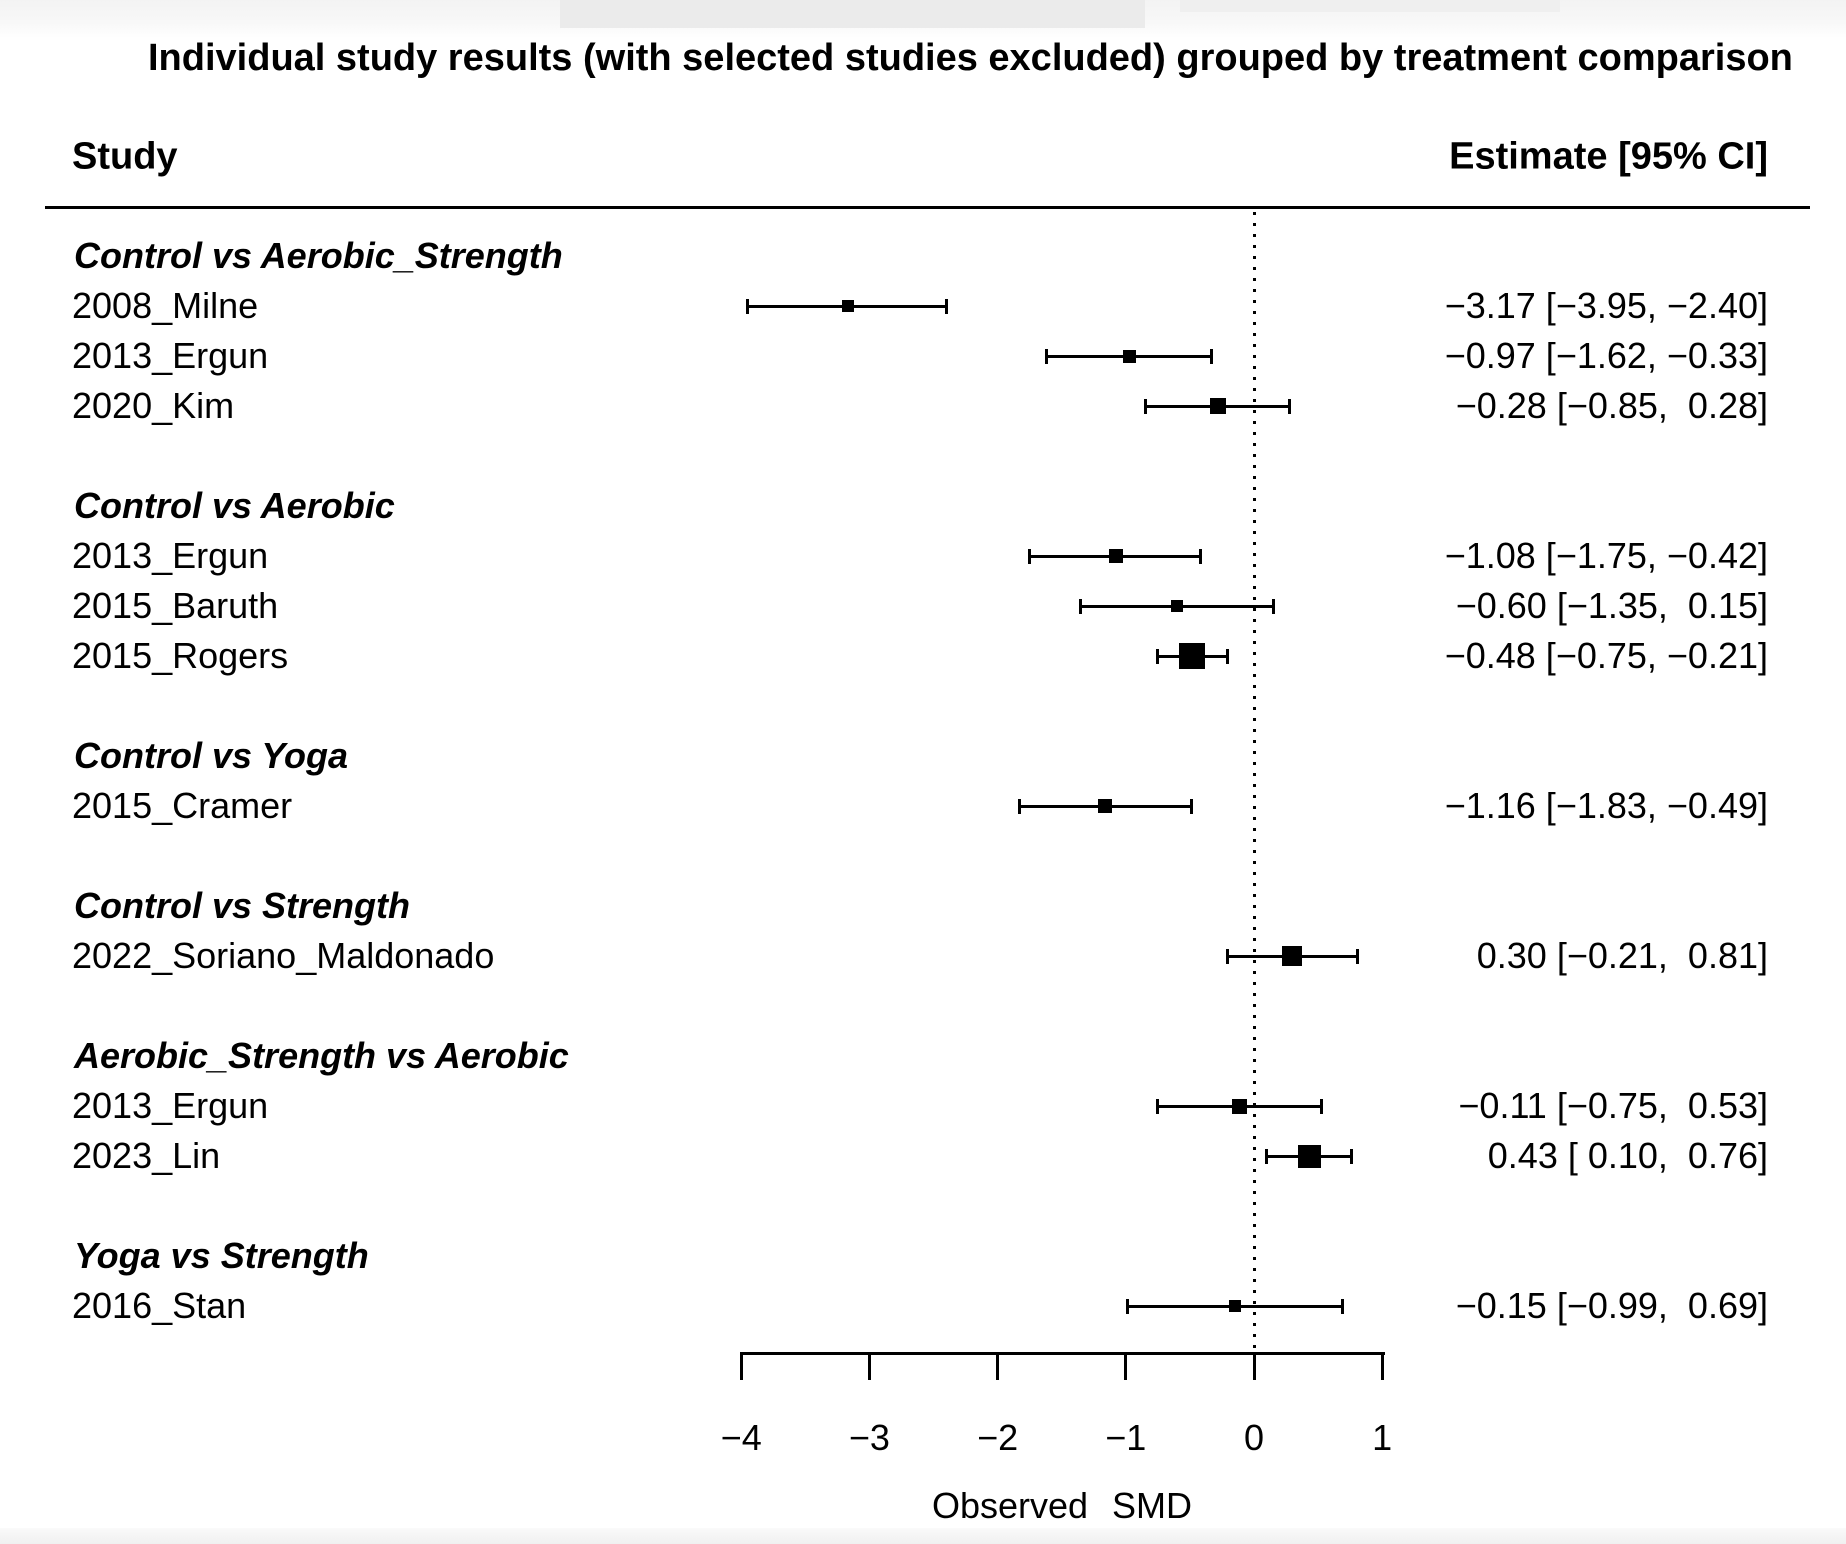  I want to click on estimate-ci-text: −0.15 [−0.99, 0.69], so click(1611, 1305).